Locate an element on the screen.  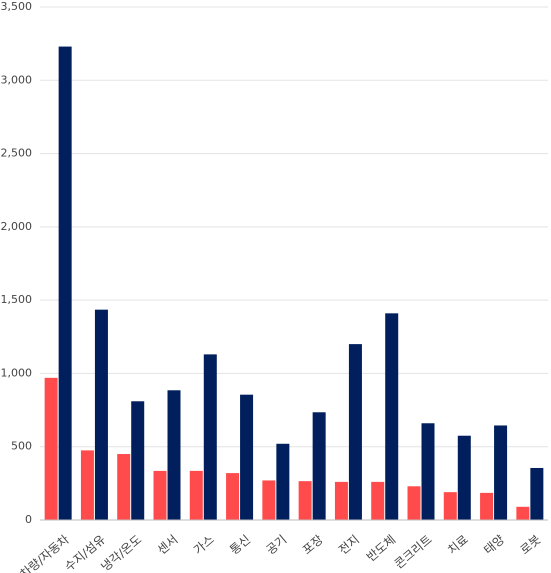
x-tick-label: 전지 is located at coordinates (349, 544).